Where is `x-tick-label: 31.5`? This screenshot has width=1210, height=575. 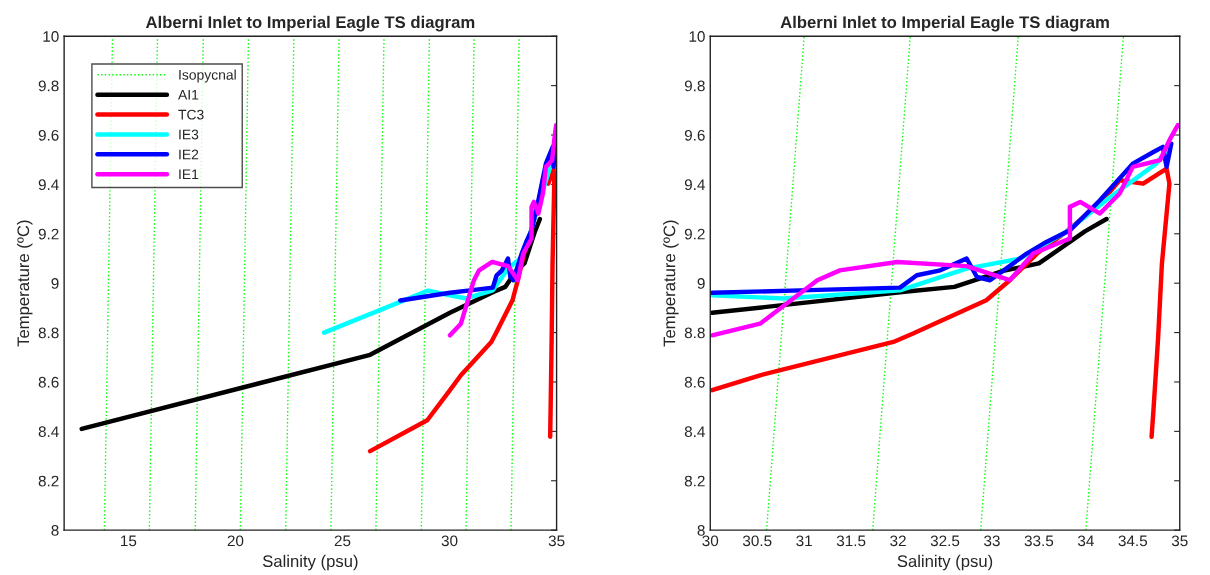
x-tick-label: 31.5 is located at coordinates (851, 541).